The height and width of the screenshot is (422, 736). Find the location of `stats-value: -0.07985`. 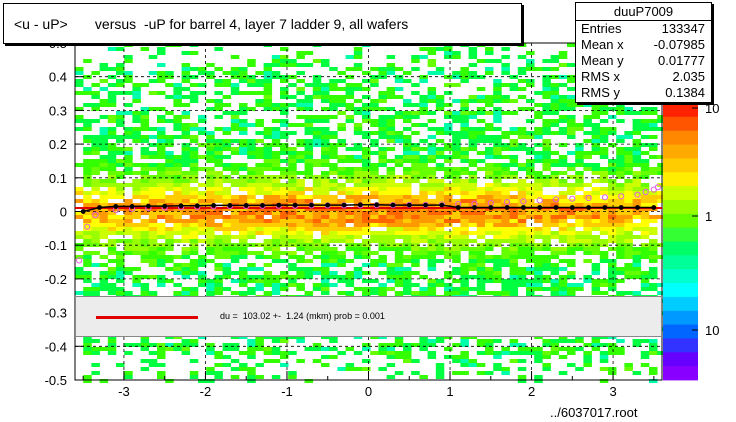

stats-value: -0.07985 is located at coordinates (679, 44).